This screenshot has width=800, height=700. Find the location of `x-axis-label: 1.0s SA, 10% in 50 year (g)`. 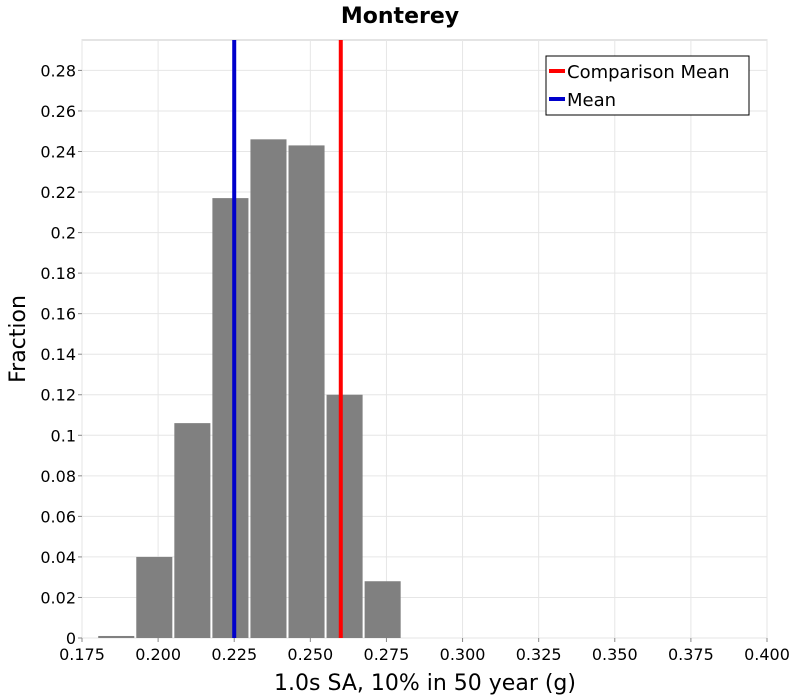

x-axis-label: 1.0s SA, 10% in 50 year (g) is located at coordinates (425, 683).